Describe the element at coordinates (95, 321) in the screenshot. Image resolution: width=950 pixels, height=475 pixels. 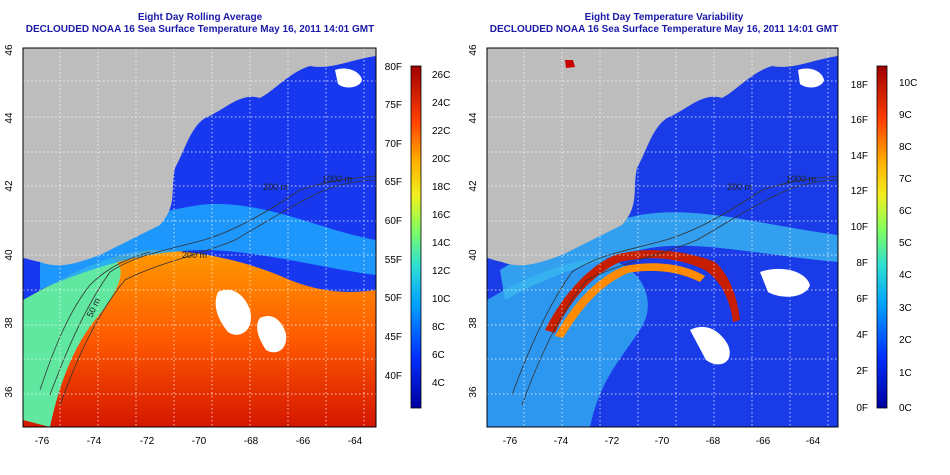
I see `left-isobath-50m` at that location.